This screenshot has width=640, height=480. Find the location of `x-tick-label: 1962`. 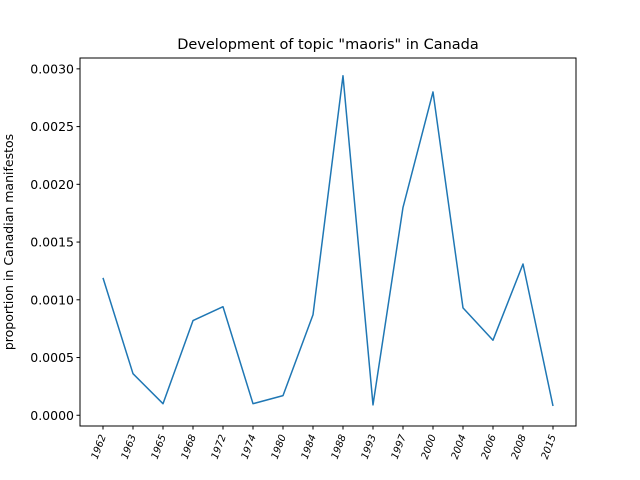

x-tick-label: 1962 is located at coordinates (99, 447).